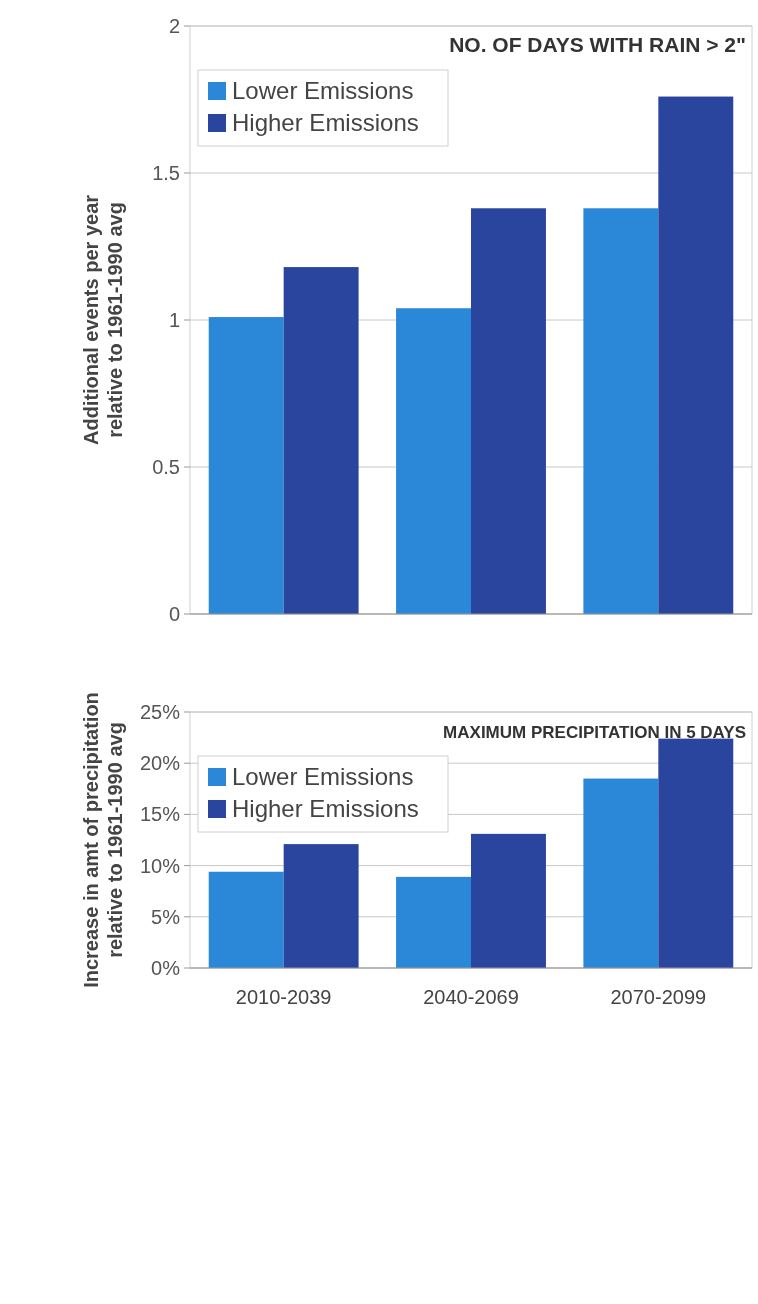  What do you see at coordinates (160, 763) in the screenshot?
I see `y-tick-label: 20%` at bounding box center [160, 763].